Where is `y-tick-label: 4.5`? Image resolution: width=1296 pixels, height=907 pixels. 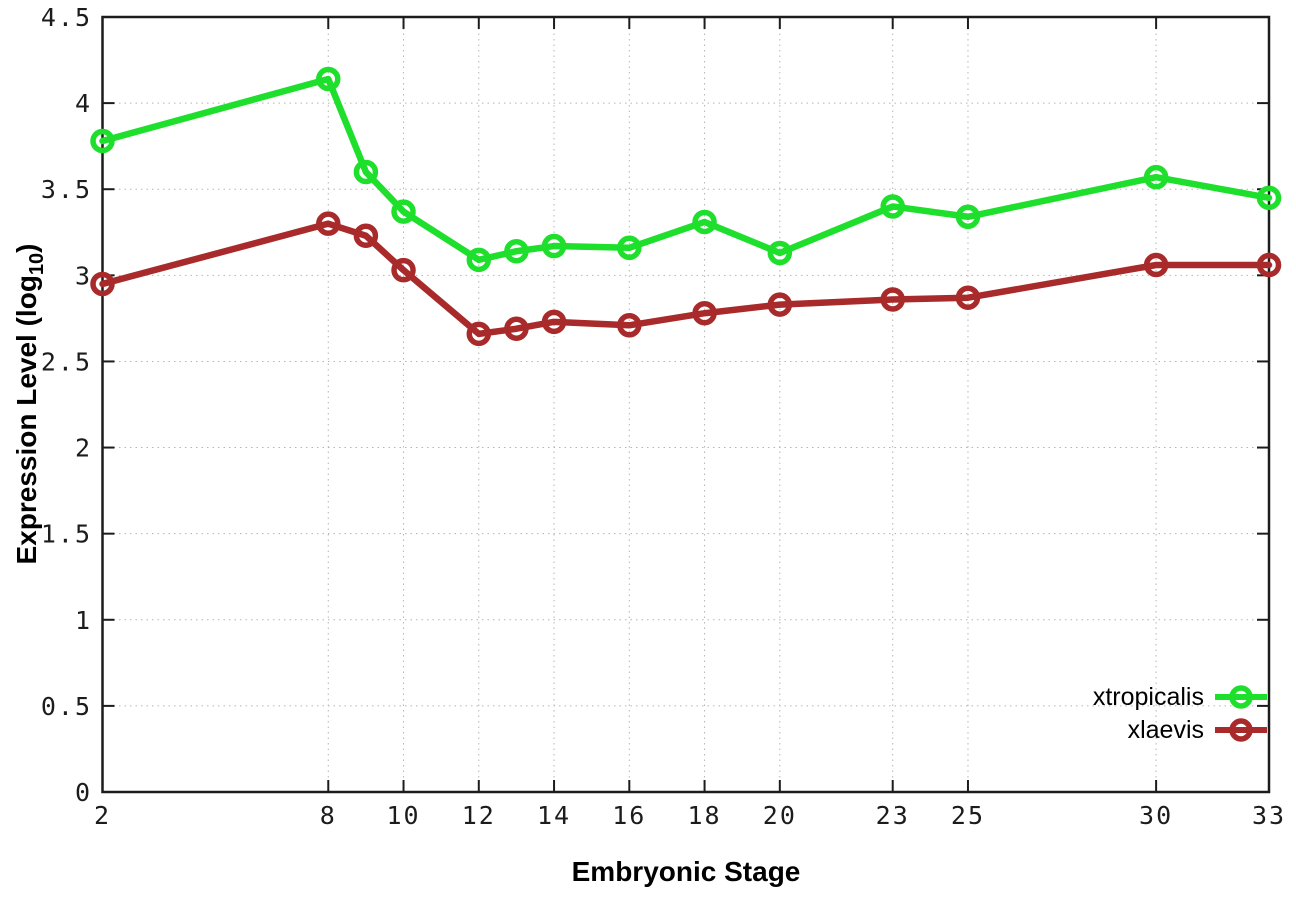
y-tick-label: 4.5 is located at coordinates (66, 17).